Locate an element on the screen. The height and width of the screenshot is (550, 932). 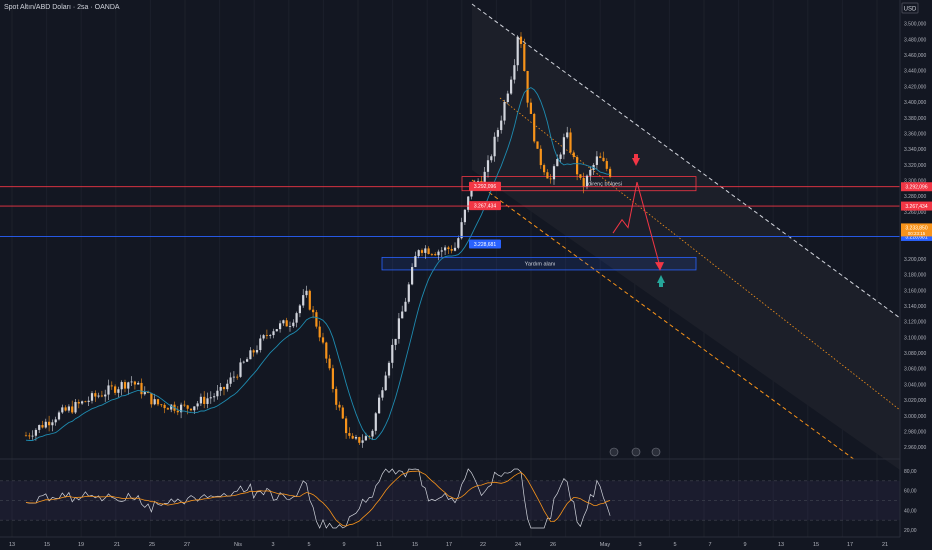
price-tick-label: 3.400,000 is located at coordinates (915, 103).